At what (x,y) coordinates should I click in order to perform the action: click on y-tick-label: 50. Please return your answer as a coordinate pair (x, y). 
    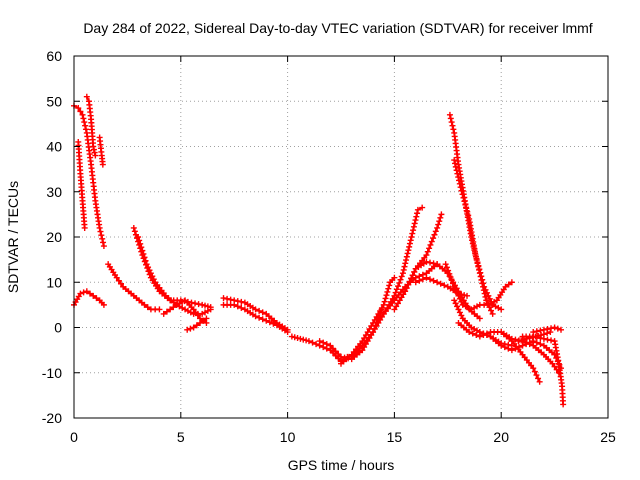
    Looking at the image, I should click on (54, 101).